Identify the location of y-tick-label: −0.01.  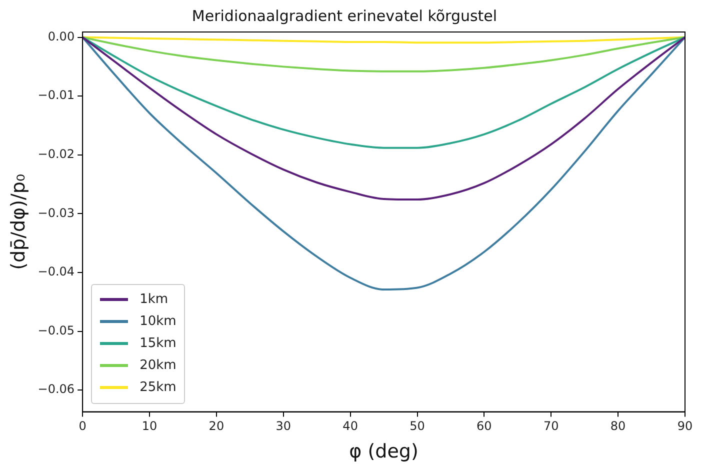
(56, 95).